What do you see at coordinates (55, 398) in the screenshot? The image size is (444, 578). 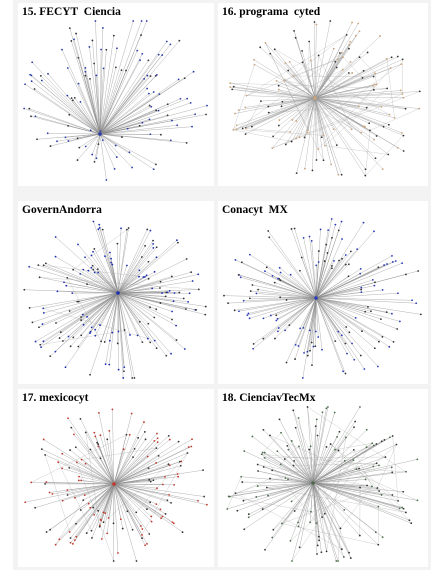 I see `panel-title: 17. mexicocyt` at bounding box center [55, 398].